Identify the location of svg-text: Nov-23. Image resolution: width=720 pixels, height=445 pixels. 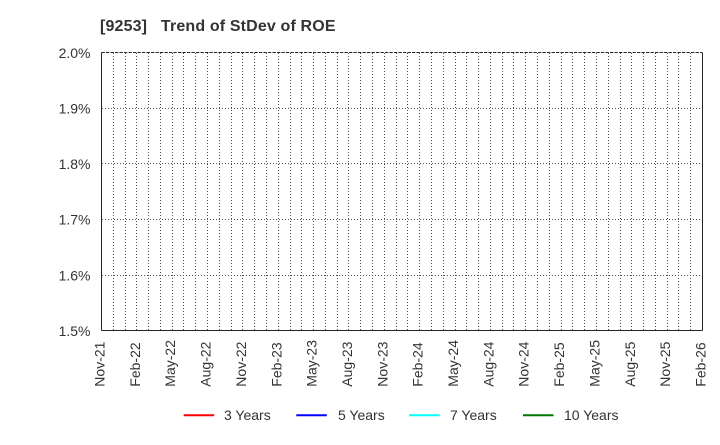
(382, 363).